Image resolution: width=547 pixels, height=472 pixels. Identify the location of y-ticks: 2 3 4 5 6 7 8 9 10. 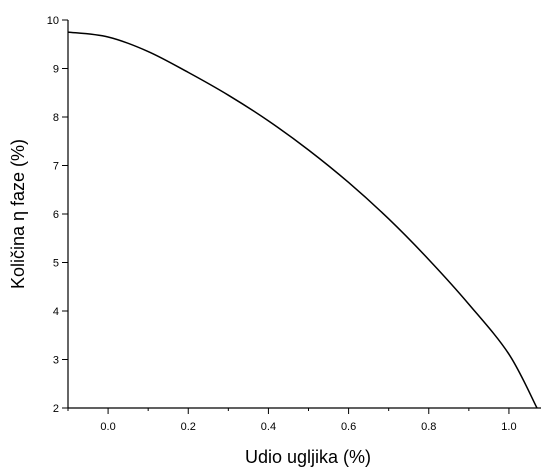
(57, 215).